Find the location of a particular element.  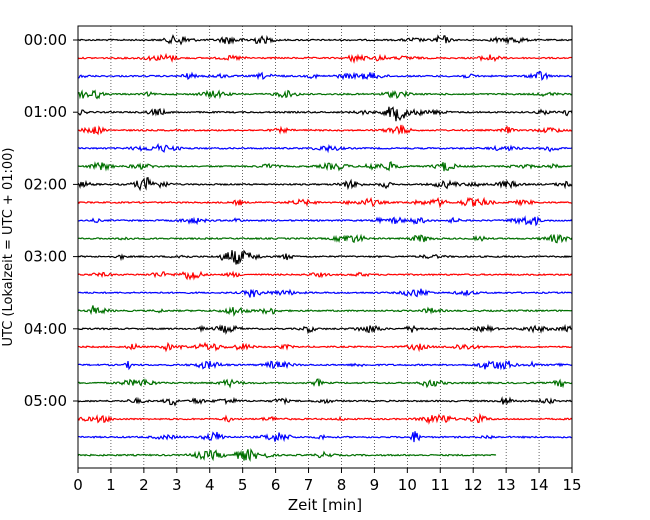

x-tick-label: 0 is located at coordinates (78, 485).